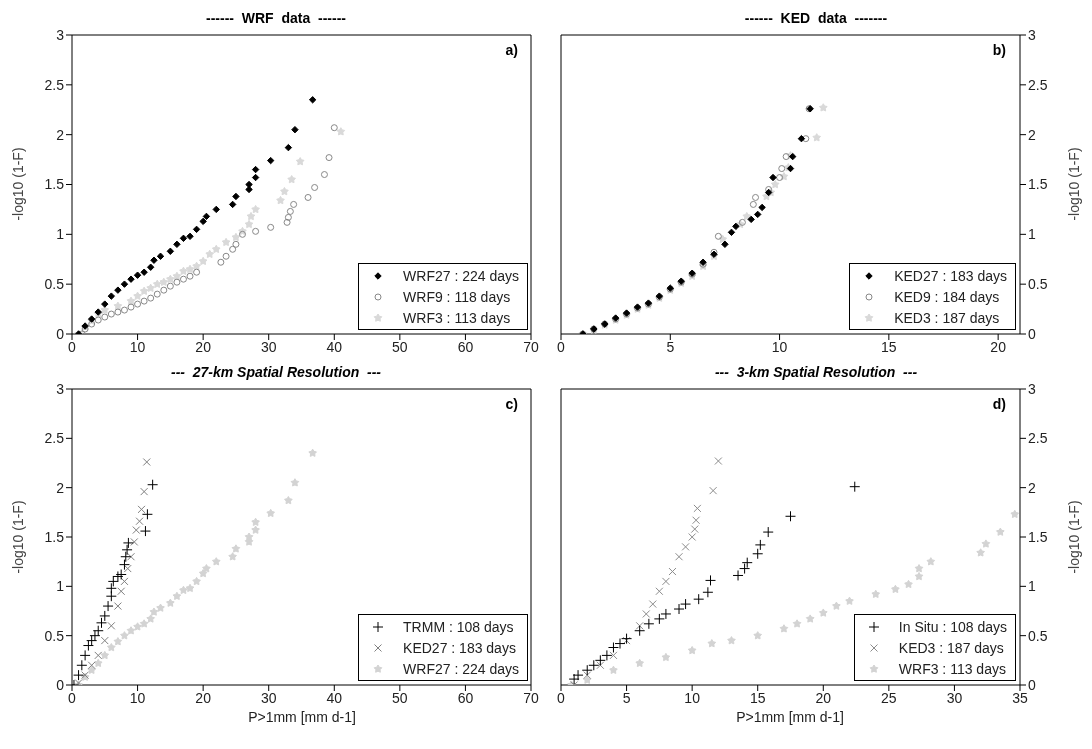 This screenshot has width=1092, height=749. Describe the element at coordinates (999, 404) in the screenshot. I see `annotation: d)` at that location.